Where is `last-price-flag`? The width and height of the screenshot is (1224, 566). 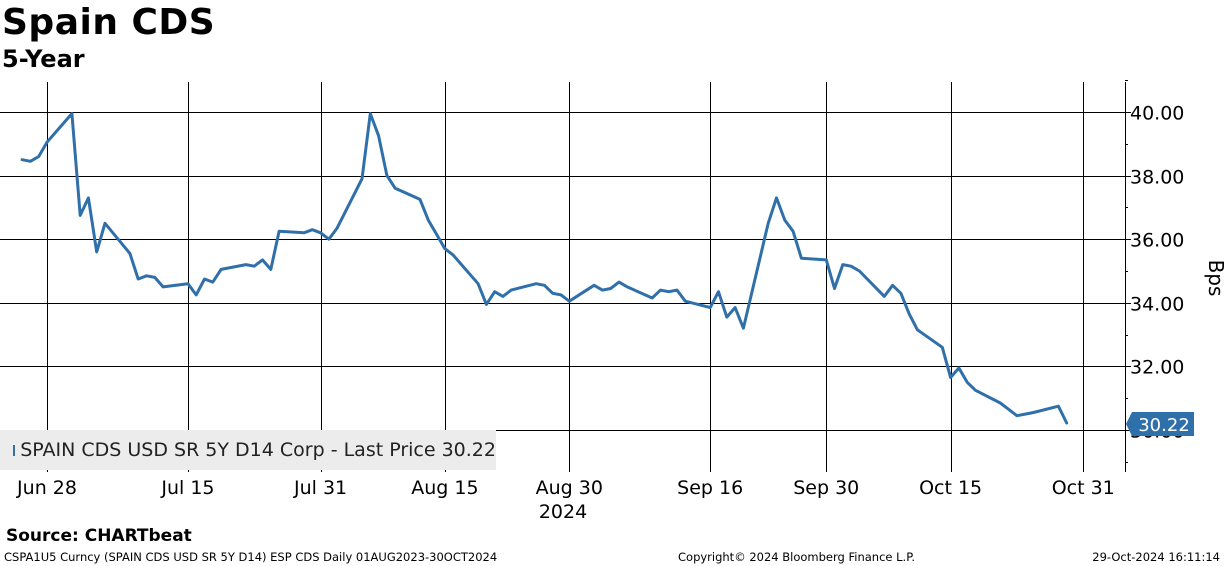
last-price-flag is located at coordinates (1160, 424).